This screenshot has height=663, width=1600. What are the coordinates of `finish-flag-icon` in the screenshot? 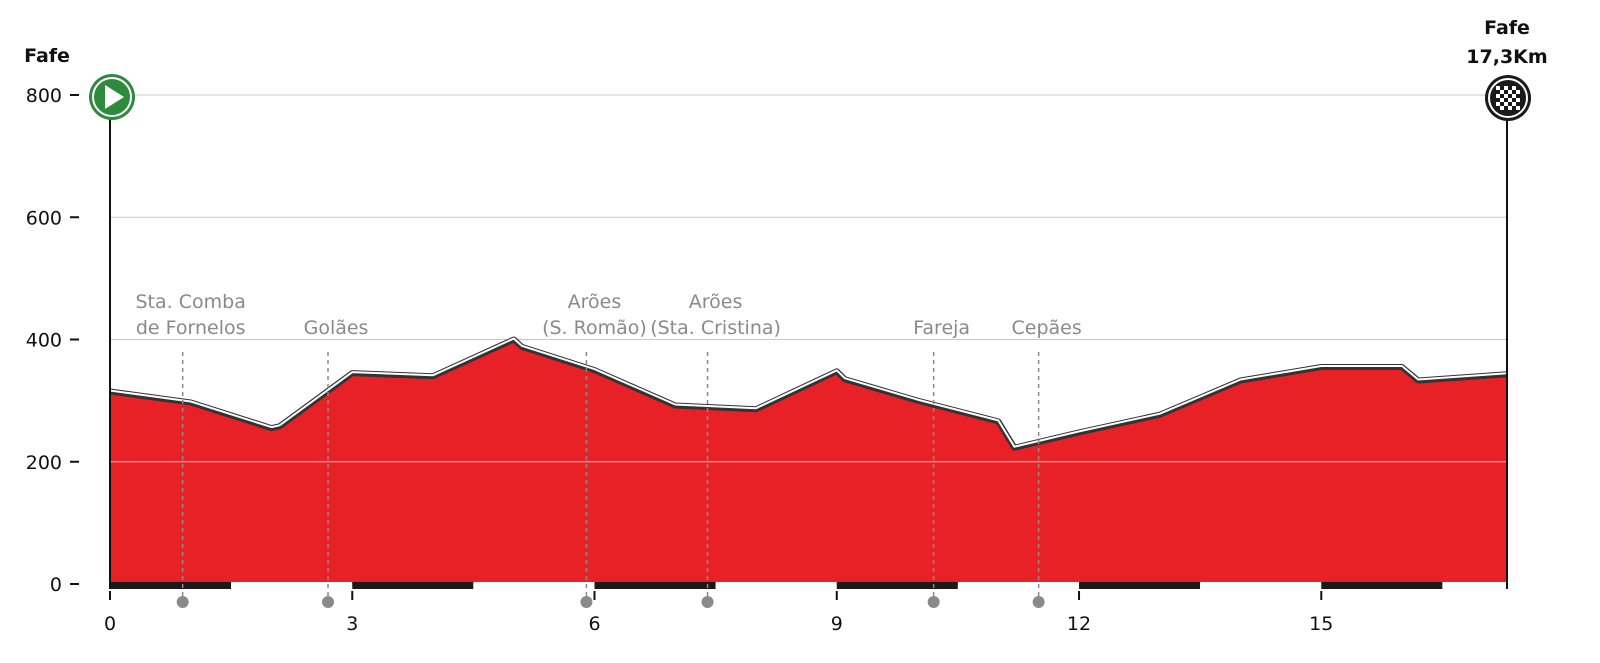 It's located at (1508, 98).